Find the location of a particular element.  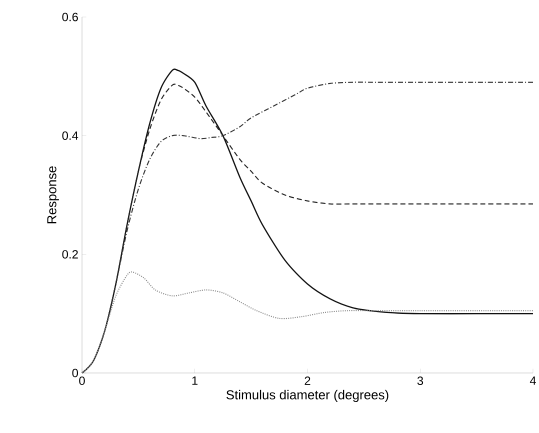

x-tick-label: 1 is located at coordinates (195, 380).